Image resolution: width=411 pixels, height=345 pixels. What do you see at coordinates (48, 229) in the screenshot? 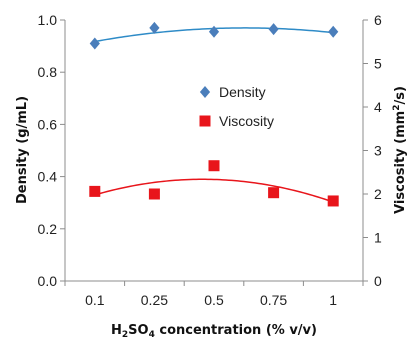
I see `y-left-tick-label: 0.2` at bounding box center [48, 229].